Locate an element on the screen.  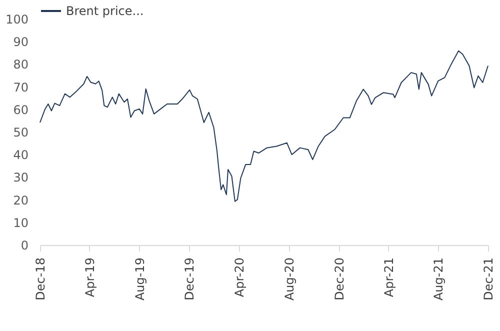
x-tick-label: Dec-21 is located at coordinates (489, 279).